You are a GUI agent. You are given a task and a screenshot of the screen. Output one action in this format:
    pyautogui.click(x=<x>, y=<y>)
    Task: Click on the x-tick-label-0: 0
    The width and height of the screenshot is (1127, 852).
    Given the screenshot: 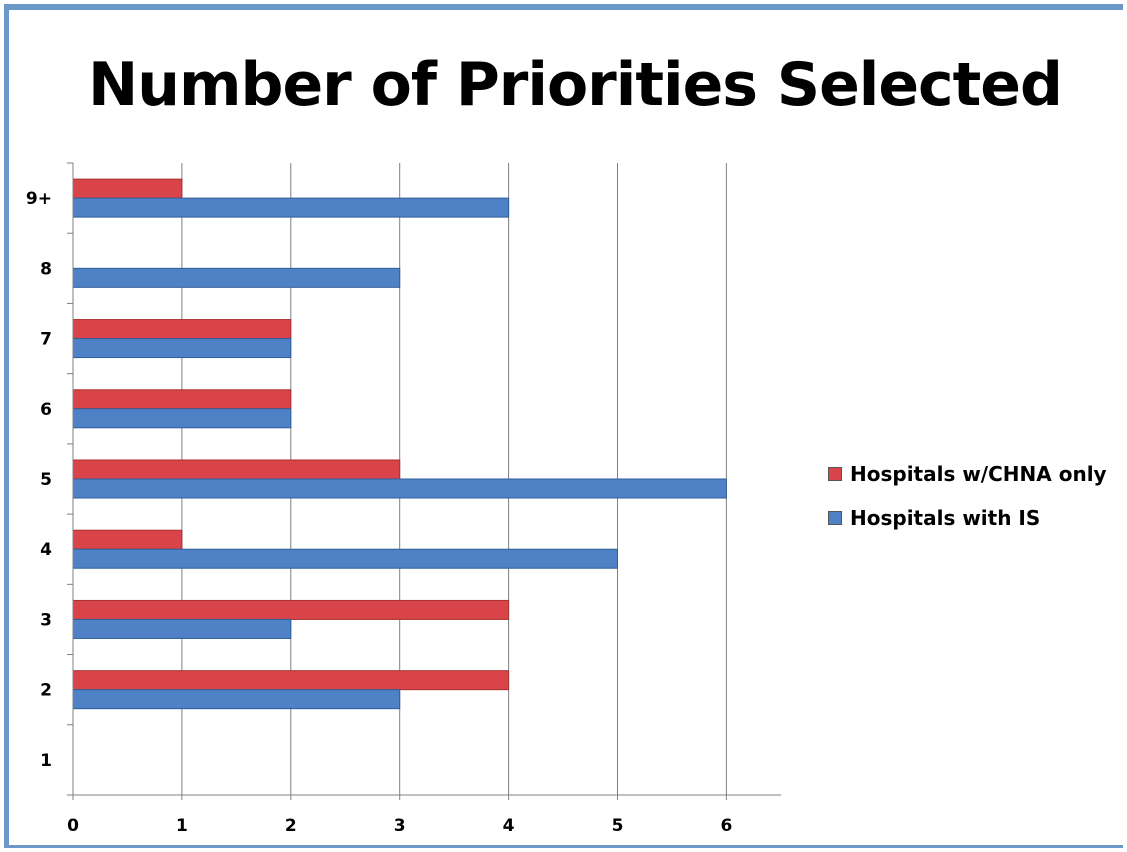 What is the action you would take?
    pyautogui.click(x=73, y=826)
    